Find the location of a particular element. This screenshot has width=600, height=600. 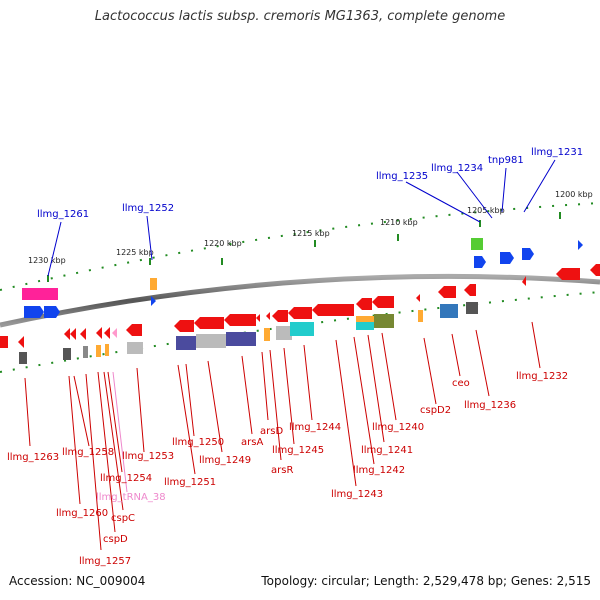

scale-label: 1200 kbp is located at coordinates (574, 194).